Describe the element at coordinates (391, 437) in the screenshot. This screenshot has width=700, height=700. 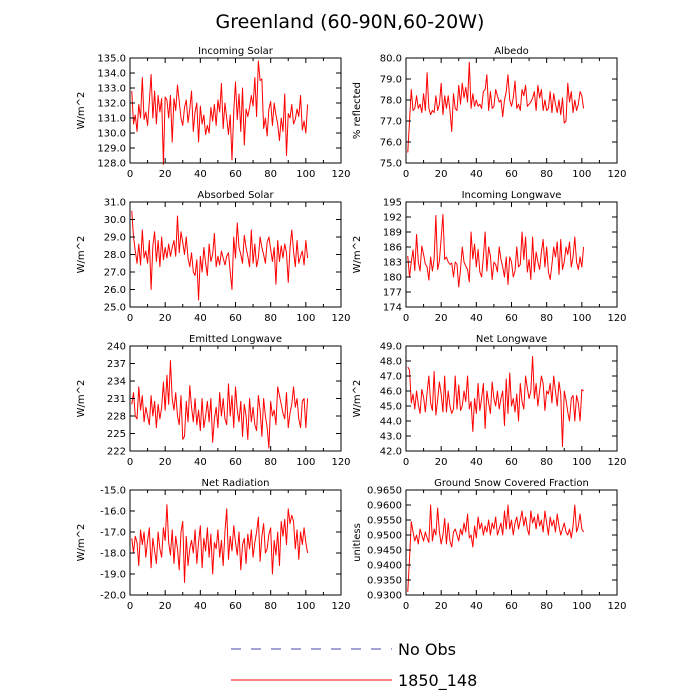
I see `y-tick-label: 43.0` at that location.